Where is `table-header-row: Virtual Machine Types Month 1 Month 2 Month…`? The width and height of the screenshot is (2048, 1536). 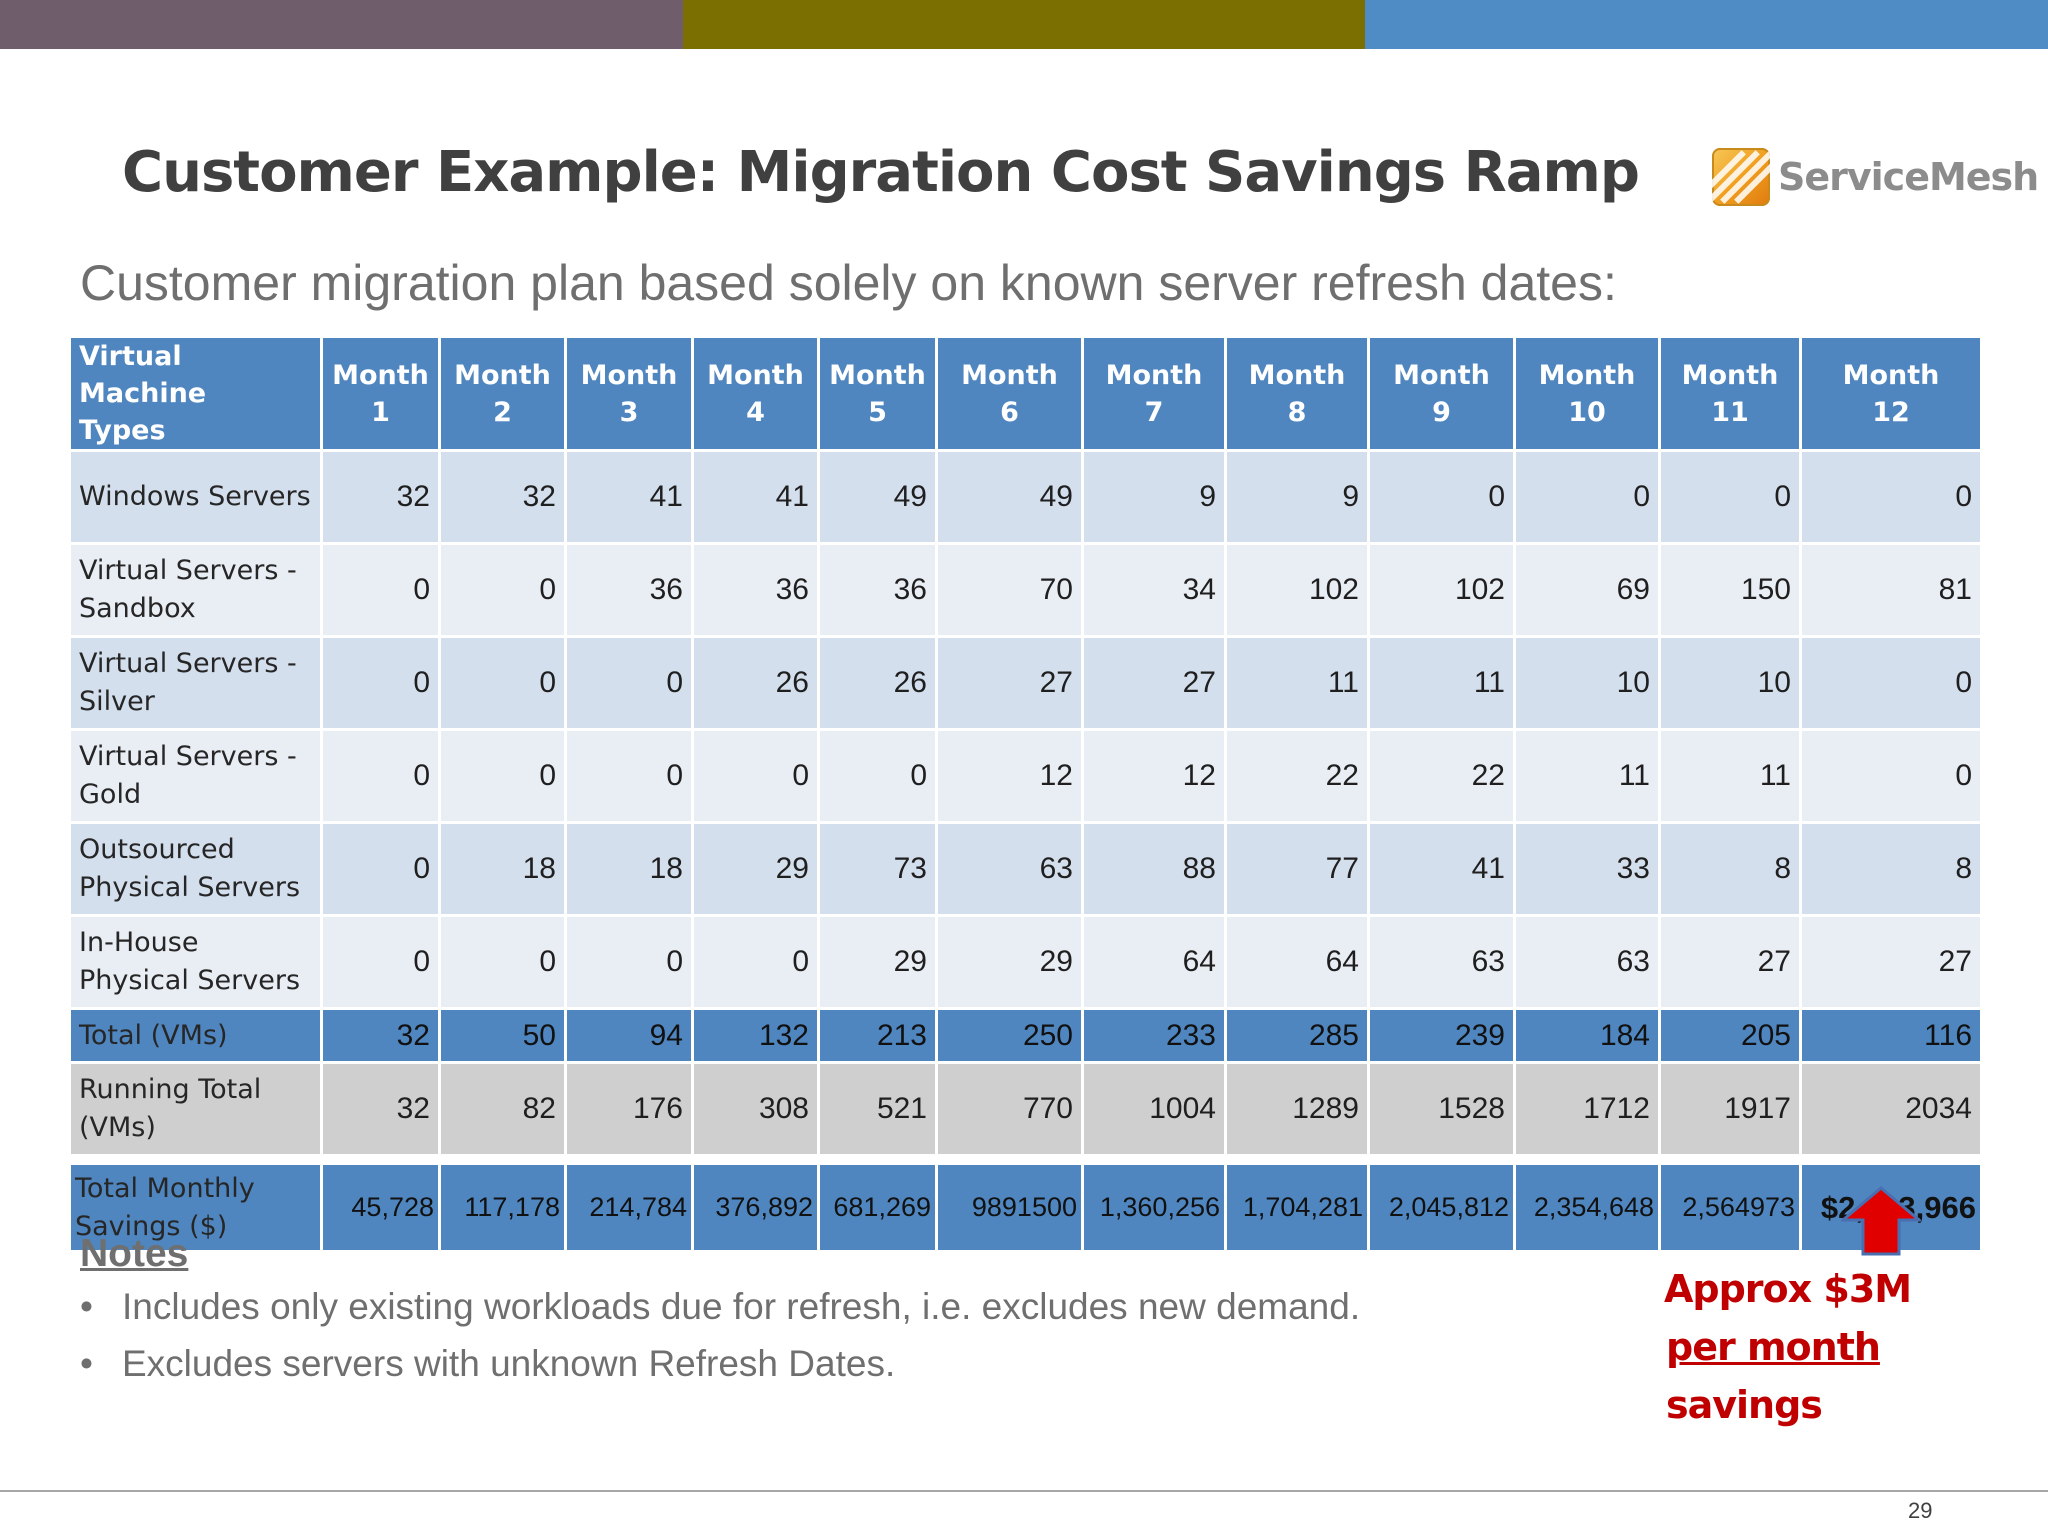
table-header-row: Virtual Machine Types Month 1 Month 2 Month… is located at coordinates (1025, 393).